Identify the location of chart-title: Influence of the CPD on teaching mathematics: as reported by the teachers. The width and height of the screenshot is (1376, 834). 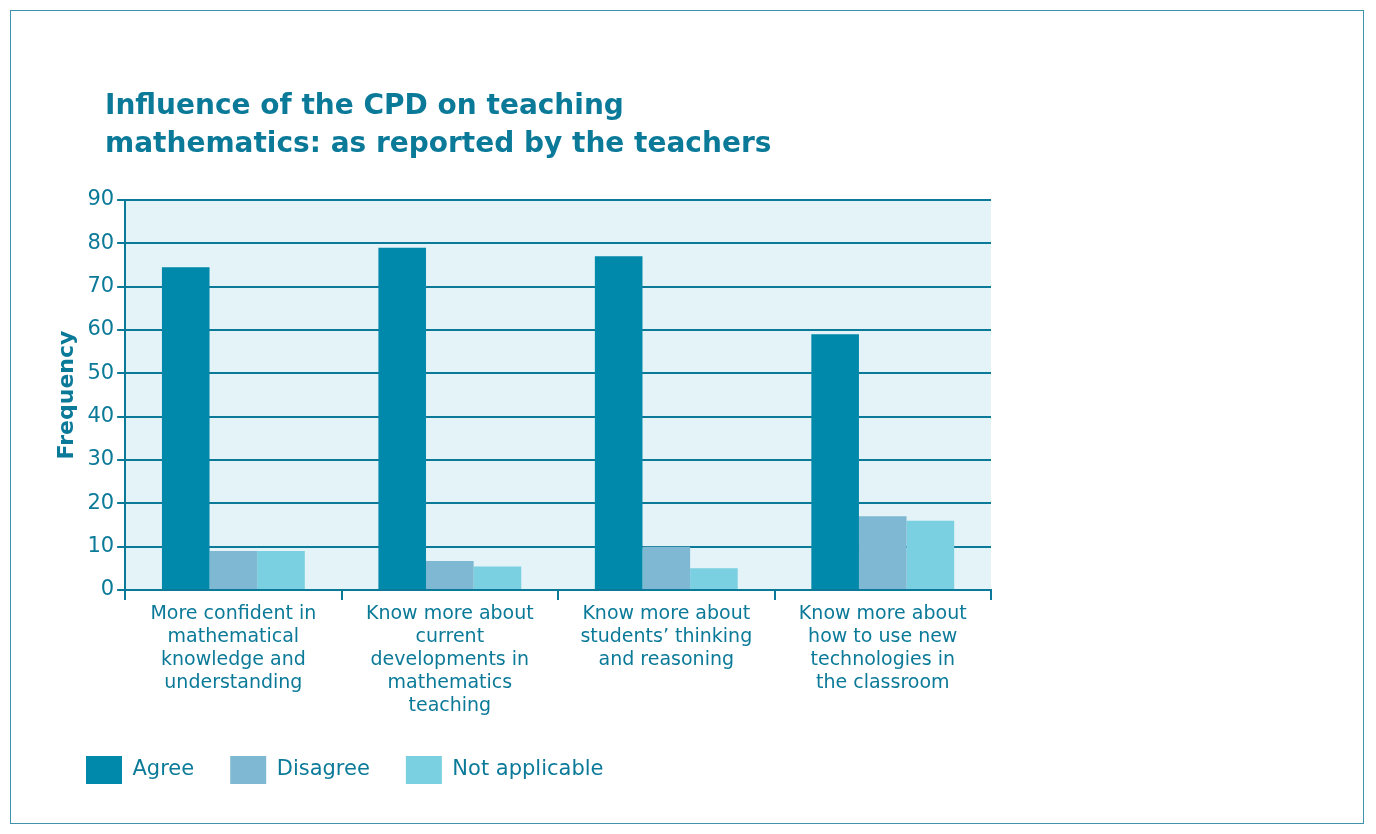
(439, 124).